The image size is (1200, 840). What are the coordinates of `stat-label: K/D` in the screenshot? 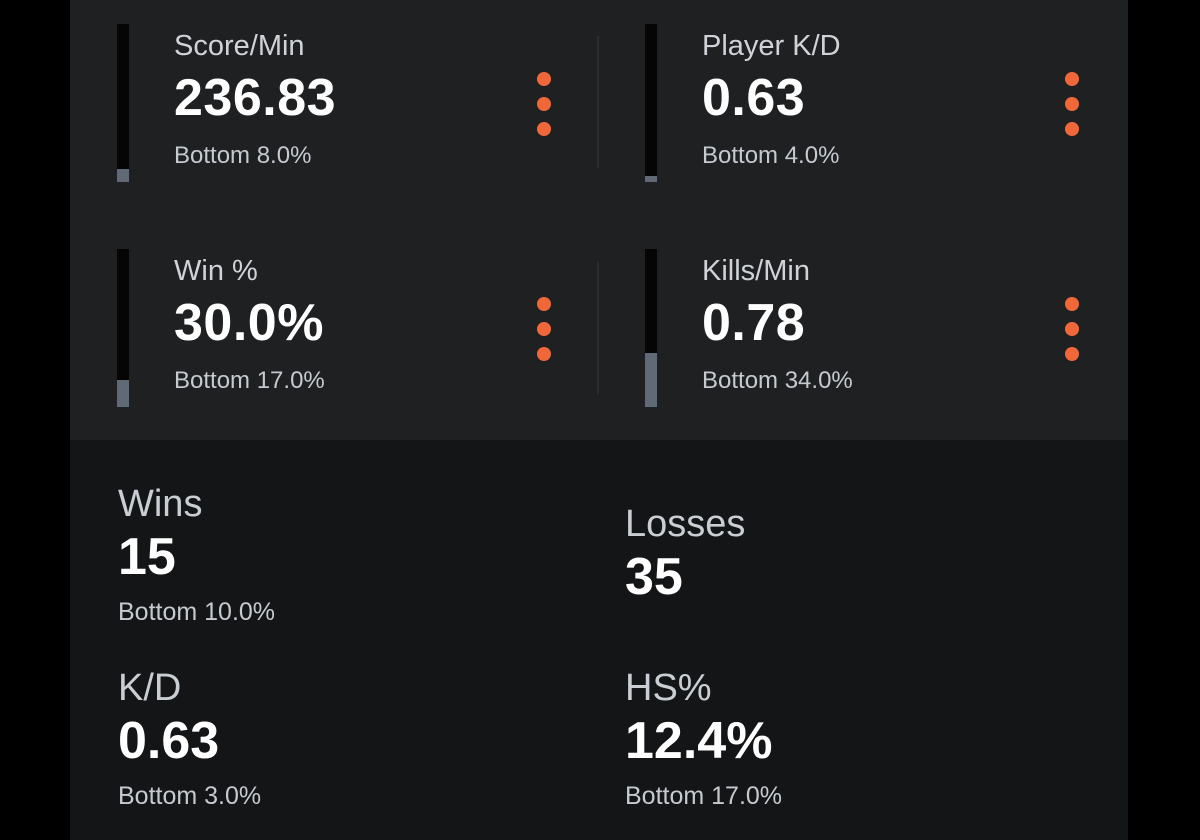 It's located at (150, 688).